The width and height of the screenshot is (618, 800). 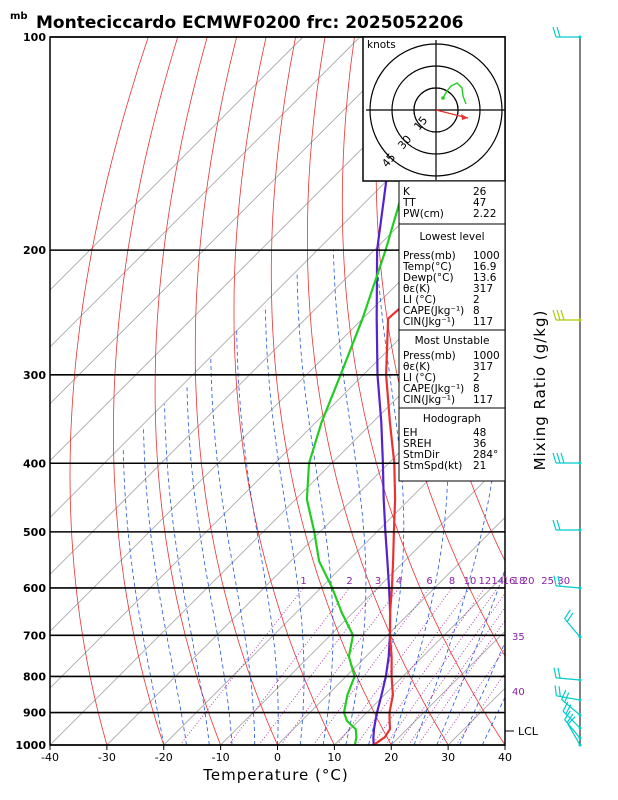 I want to click on lowest-row-label: LI (°C), so click(x=419, y=300).